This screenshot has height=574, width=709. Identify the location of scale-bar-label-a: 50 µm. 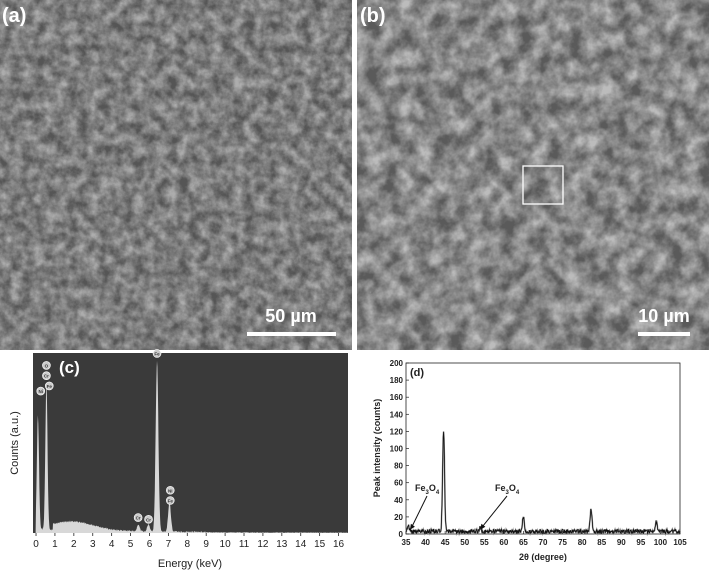
(290, 316).